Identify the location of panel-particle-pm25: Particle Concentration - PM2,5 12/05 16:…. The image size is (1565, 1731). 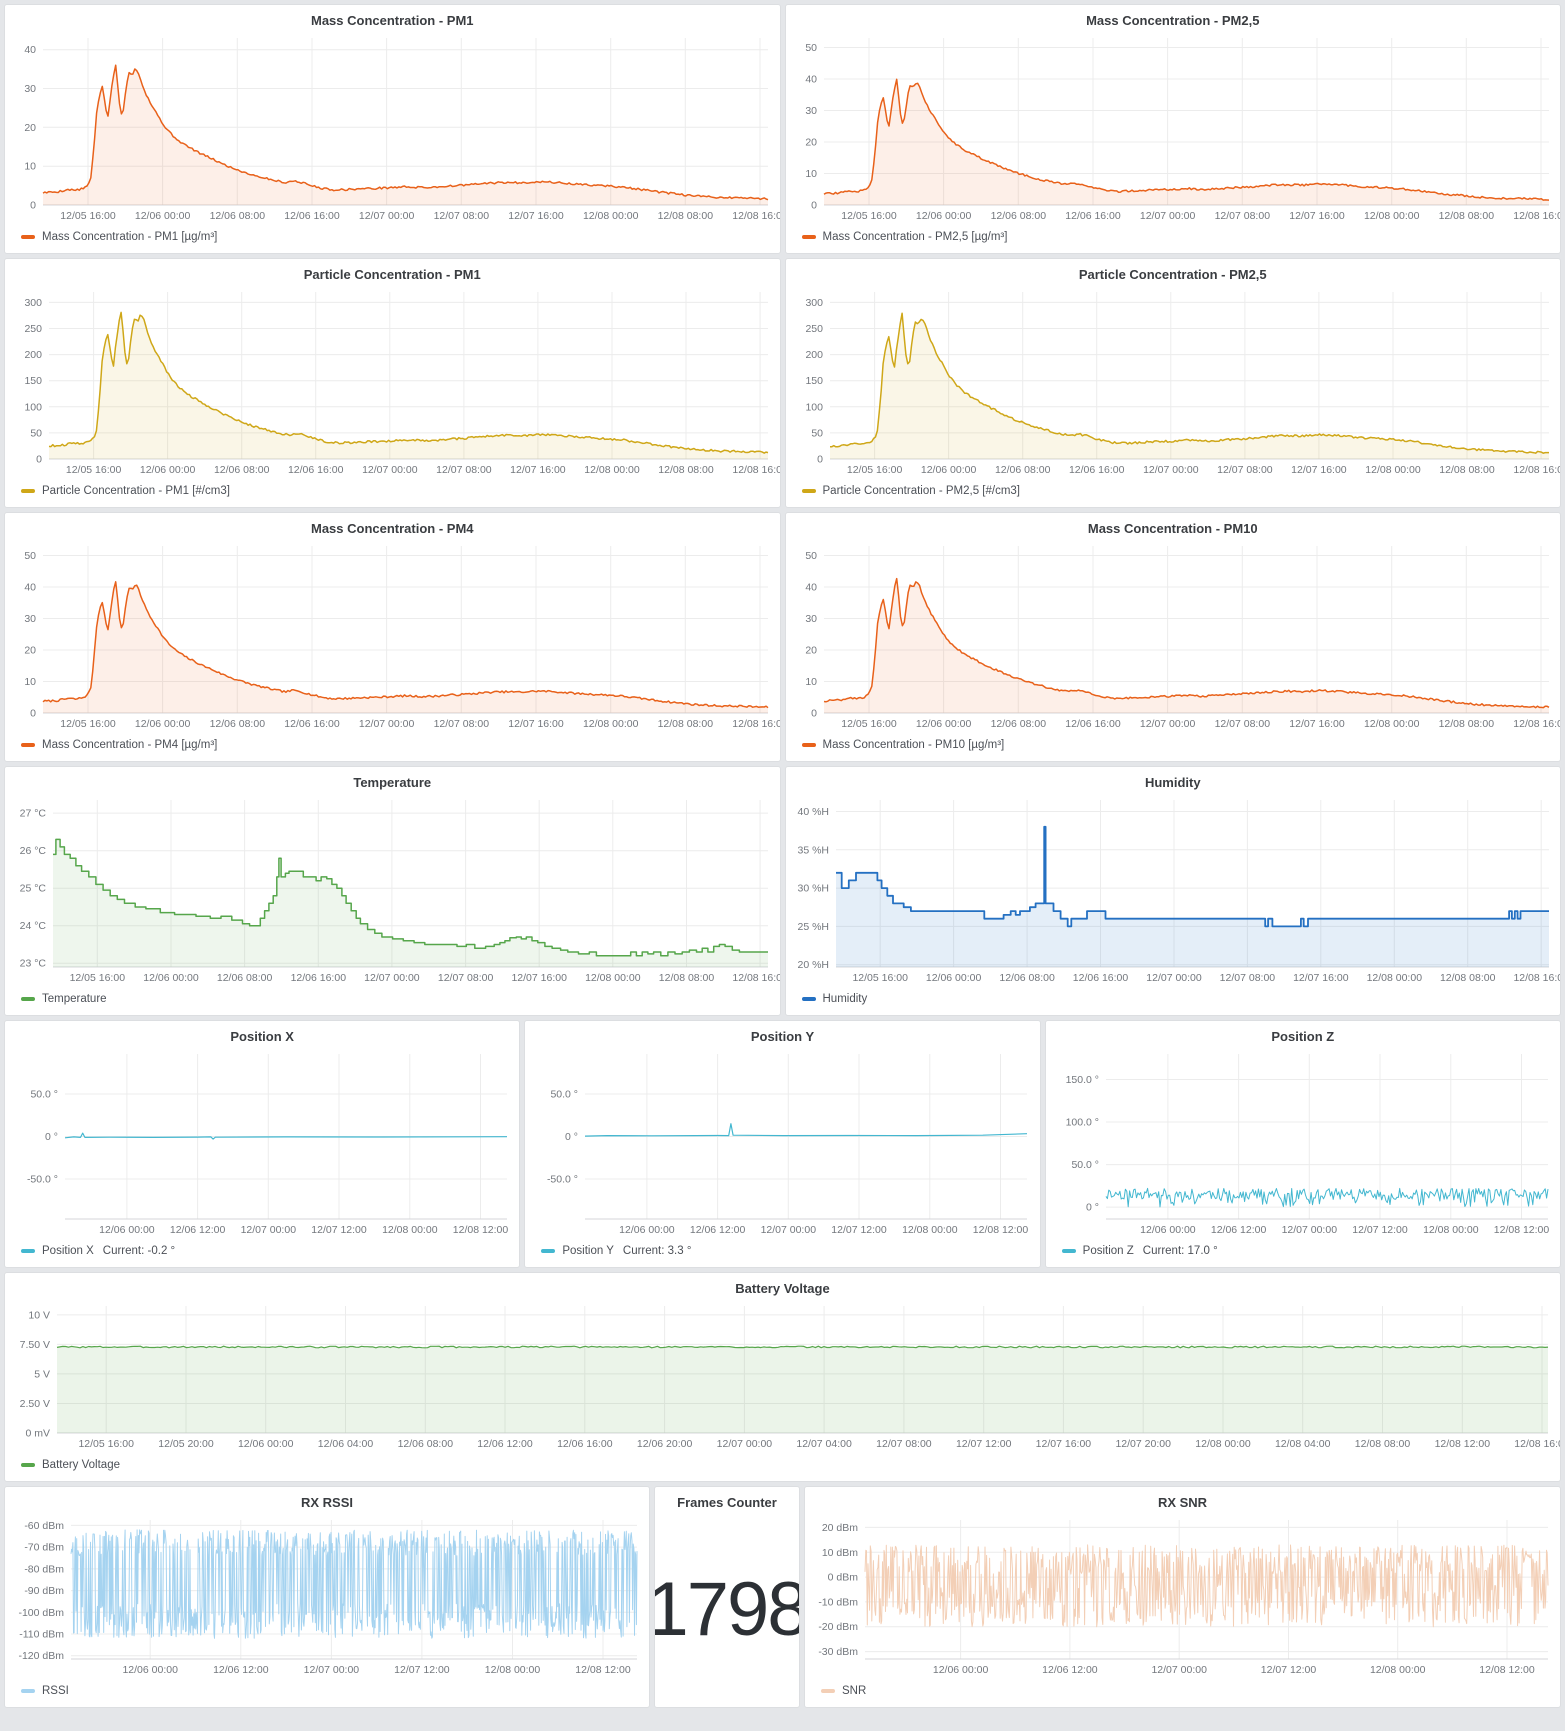
(1172, 383).